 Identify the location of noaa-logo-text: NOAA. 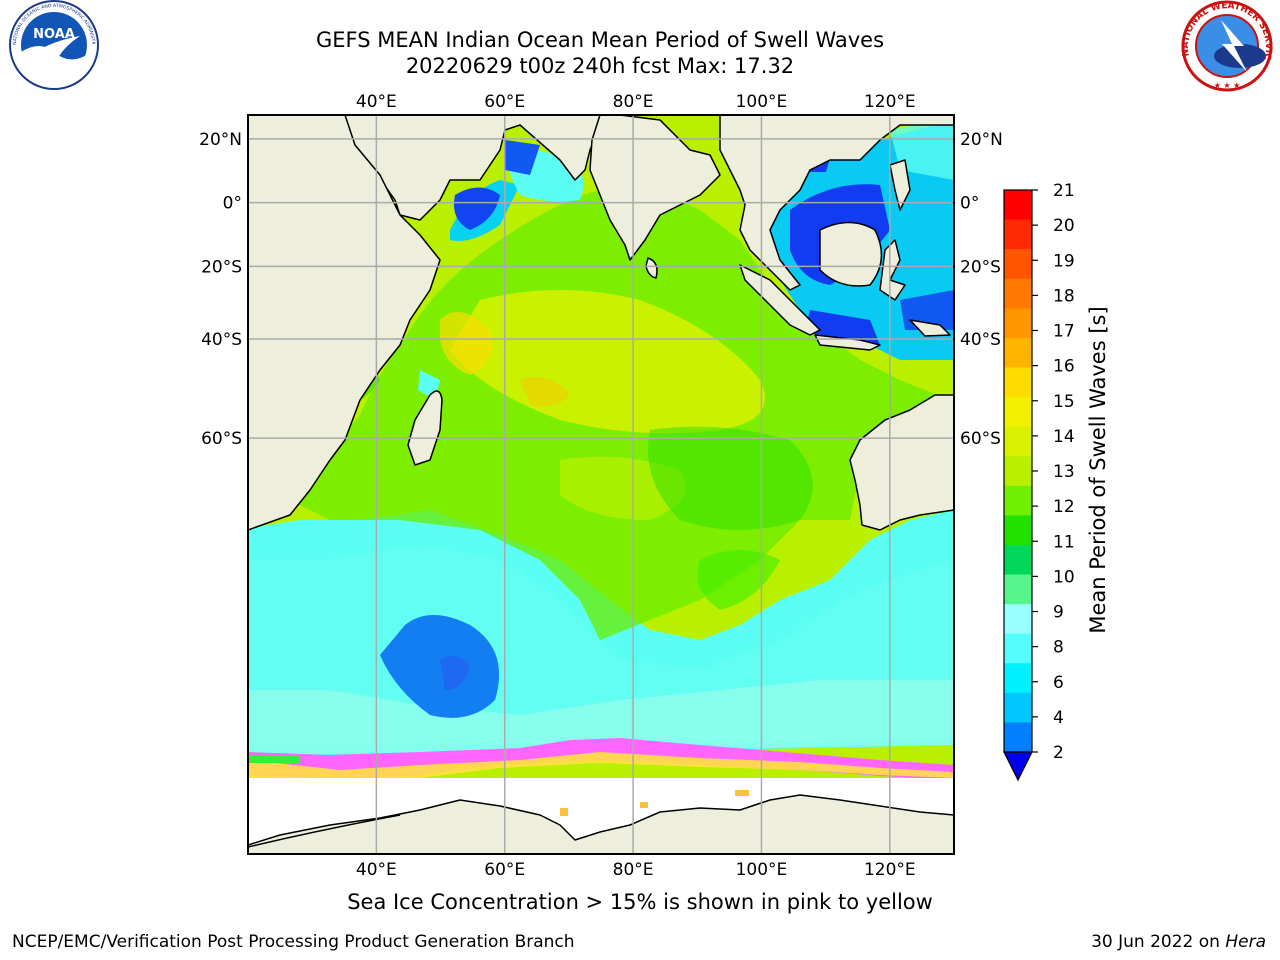
(54, 34).